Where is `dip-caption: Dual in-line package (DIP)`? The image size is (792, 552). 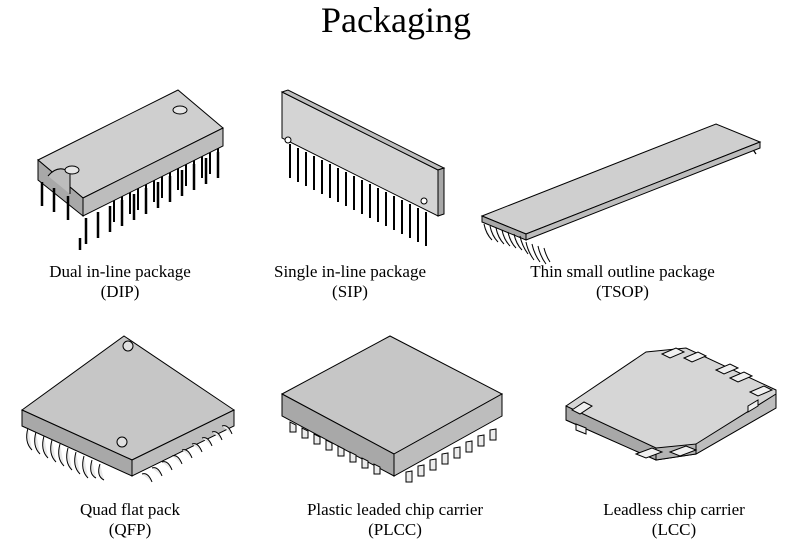
dip-caption: Dual in-line package (DIP) is located at coordinates (120, 282).